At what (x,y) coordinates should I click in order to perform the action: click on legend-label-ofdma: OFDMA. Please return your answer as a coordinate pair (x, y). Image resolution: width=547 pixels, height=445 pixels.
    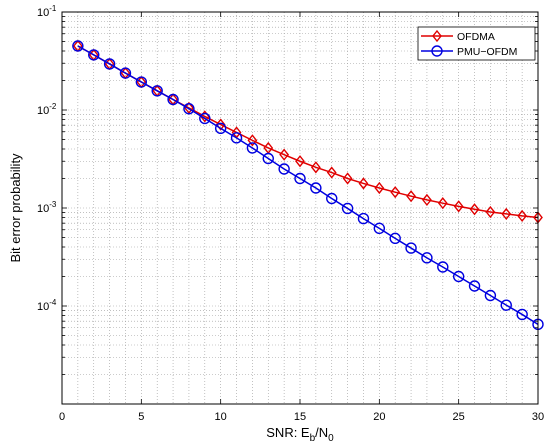
    Looking at the image, I should click on (476, 37).